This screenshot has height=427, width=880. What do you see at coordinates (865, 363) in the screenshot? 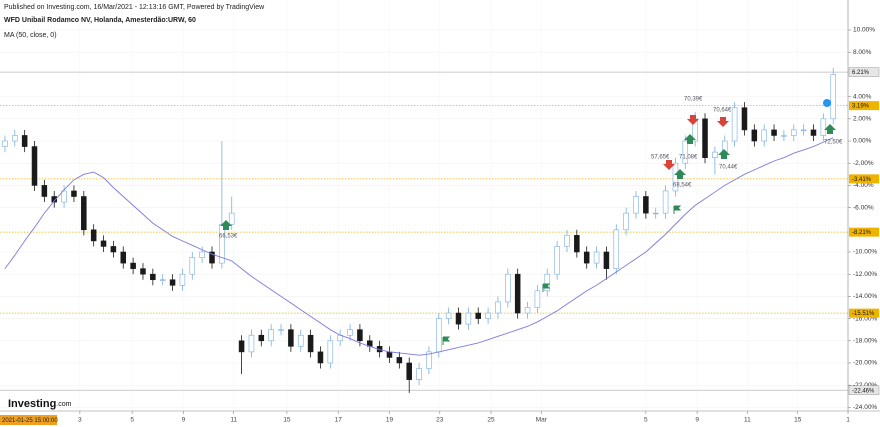
I see `y-tick-label: -20.00%` at bounding box center [865, 363].